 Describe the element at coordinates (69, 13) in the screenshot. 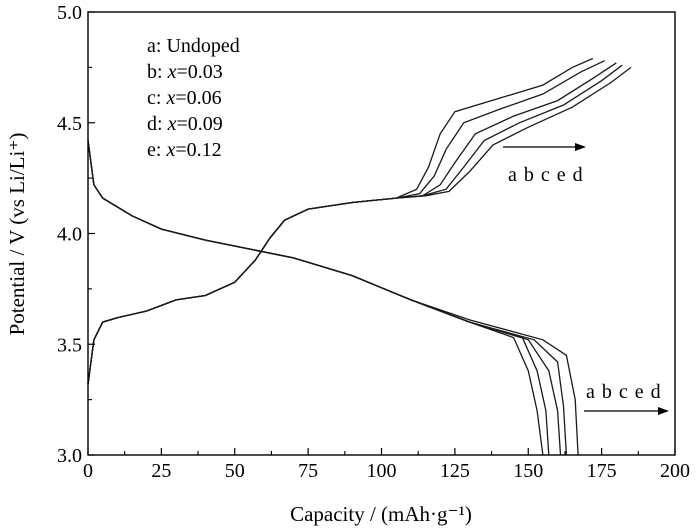

I see `y-tick-label: 5.0` at that location.